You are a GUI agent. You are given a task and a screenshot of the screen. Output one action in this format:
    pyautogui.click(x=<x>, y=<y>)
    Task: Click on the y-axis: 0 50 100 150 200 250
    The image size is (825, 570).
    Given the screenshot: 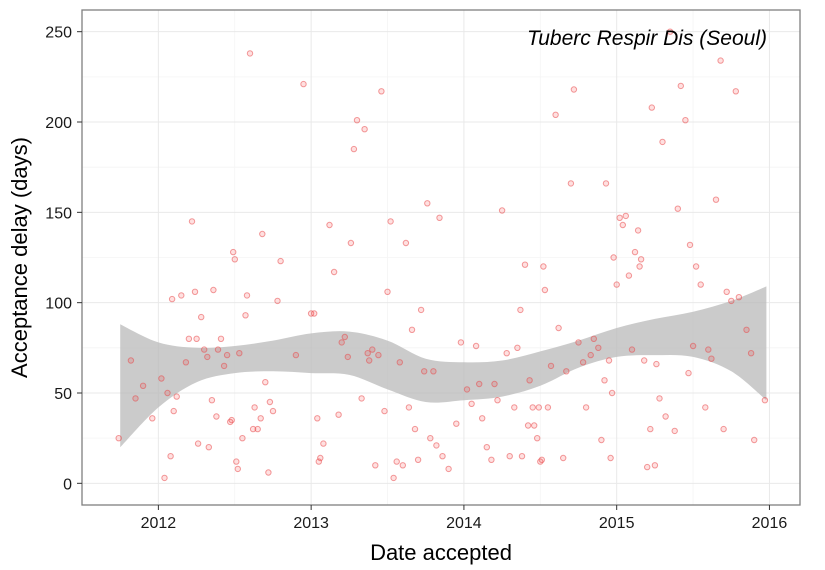 What is the action you would take?
    pyautogui.click(x=63, y=259)
    